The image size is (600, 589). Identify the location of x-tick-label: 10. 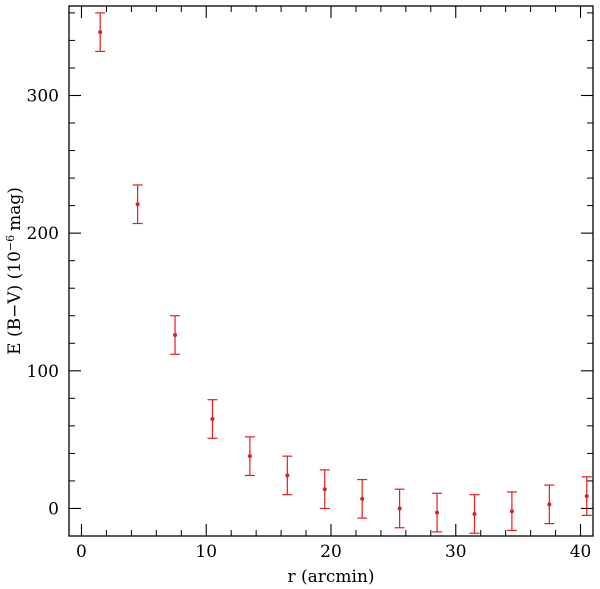
(206, 552).